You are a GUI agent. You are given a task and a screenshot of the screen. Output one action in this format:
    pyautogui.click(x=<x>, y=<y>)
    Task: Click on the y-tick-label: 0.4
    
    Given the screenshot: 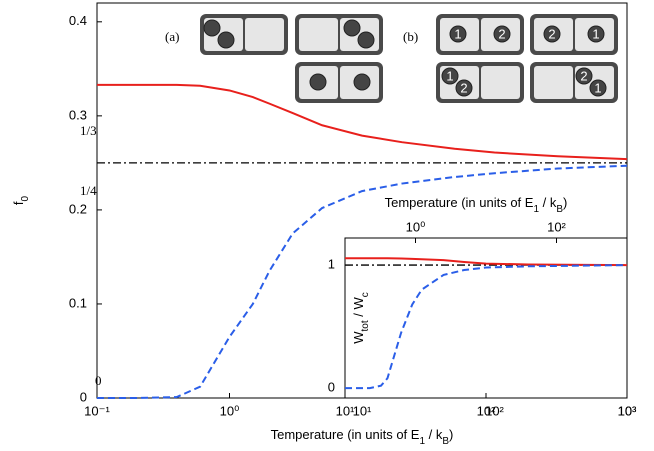 What is the action you would take?
    pyautogui.click(x=78, y=20)
    